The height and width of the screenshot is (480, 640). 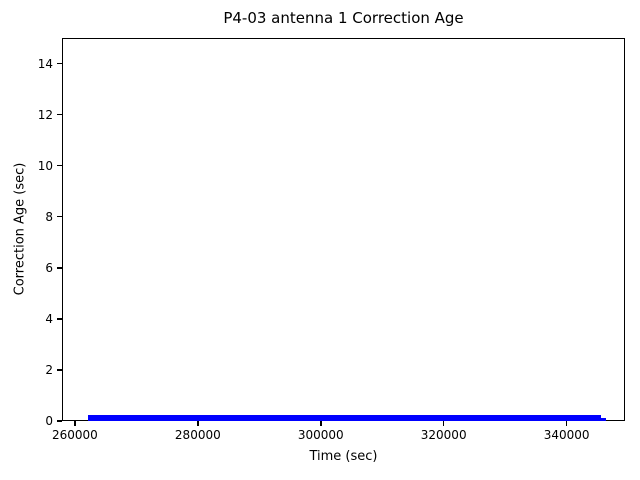 What do you see at coordinates (343, 456) in the screenshot?
I see `x-axis-label: Time (sec)` at bounding box center [343, 456].